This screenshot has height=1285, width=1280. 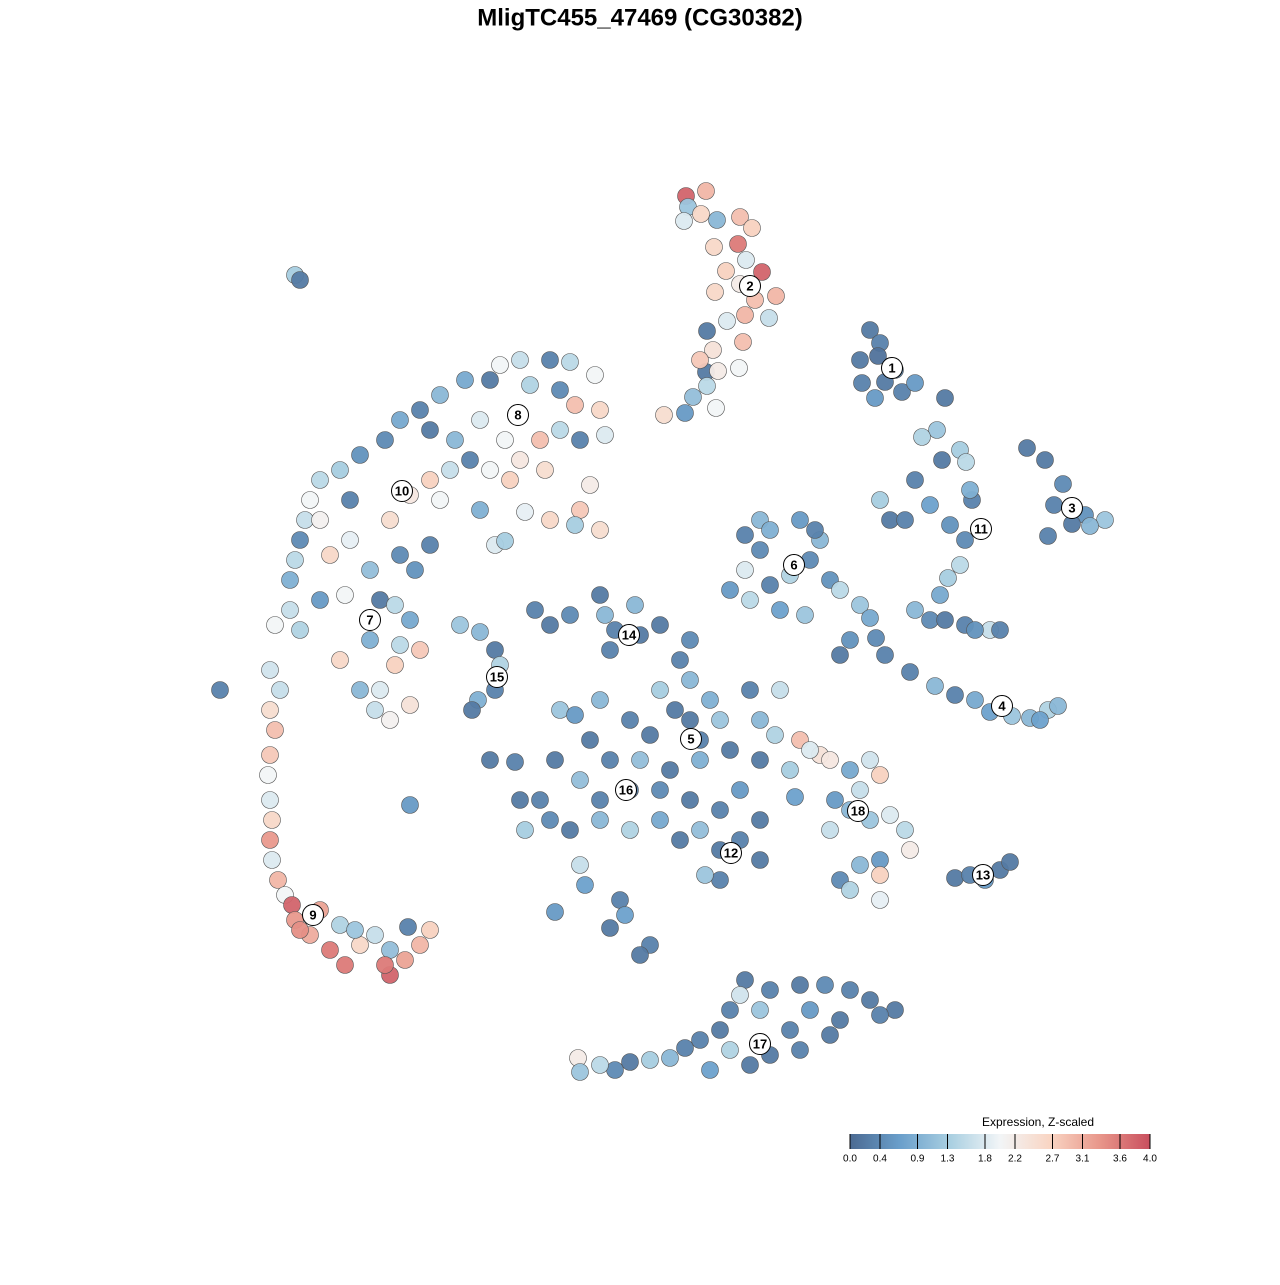 I want to click on cluster-label: 13, so click(x=983, y=874).